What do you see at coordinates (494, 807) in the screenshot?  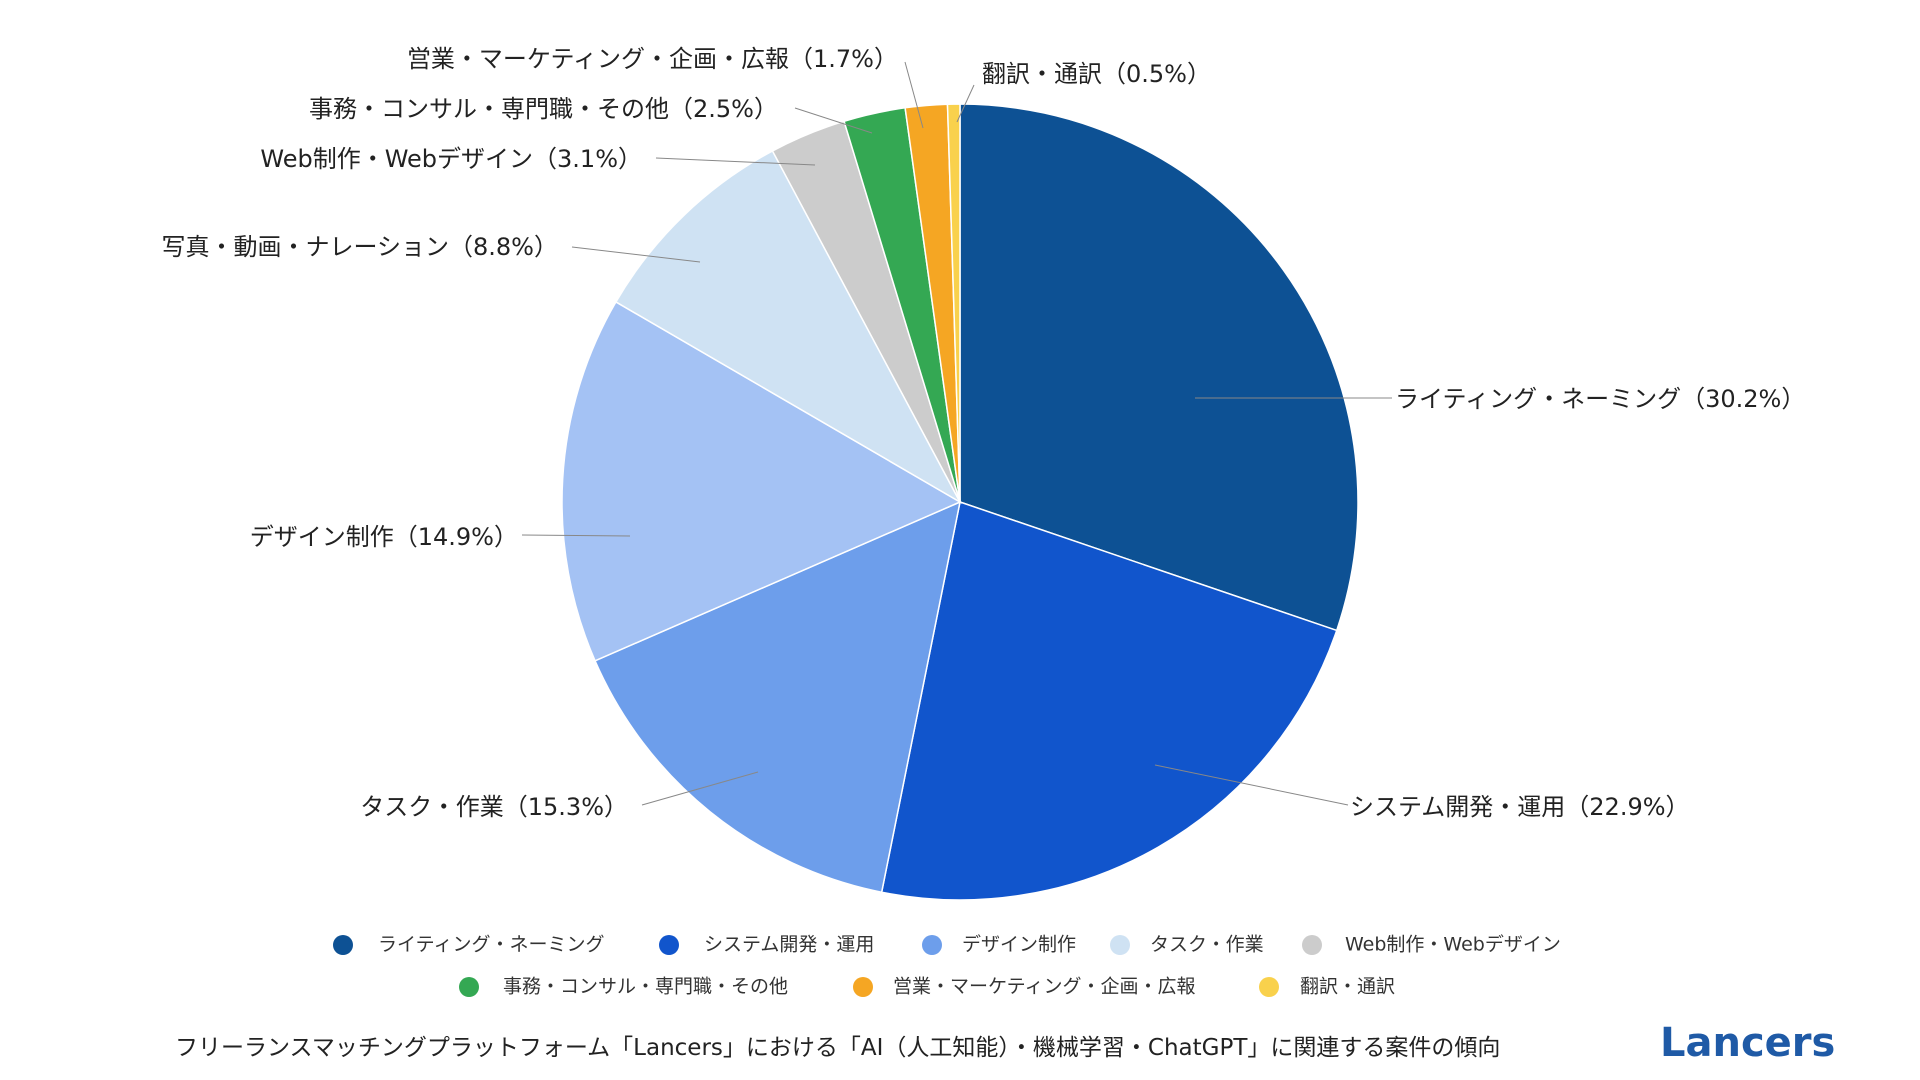 I see `slice-label-3: タスク・作業（15.3%）` at bounding box center [494, 807].